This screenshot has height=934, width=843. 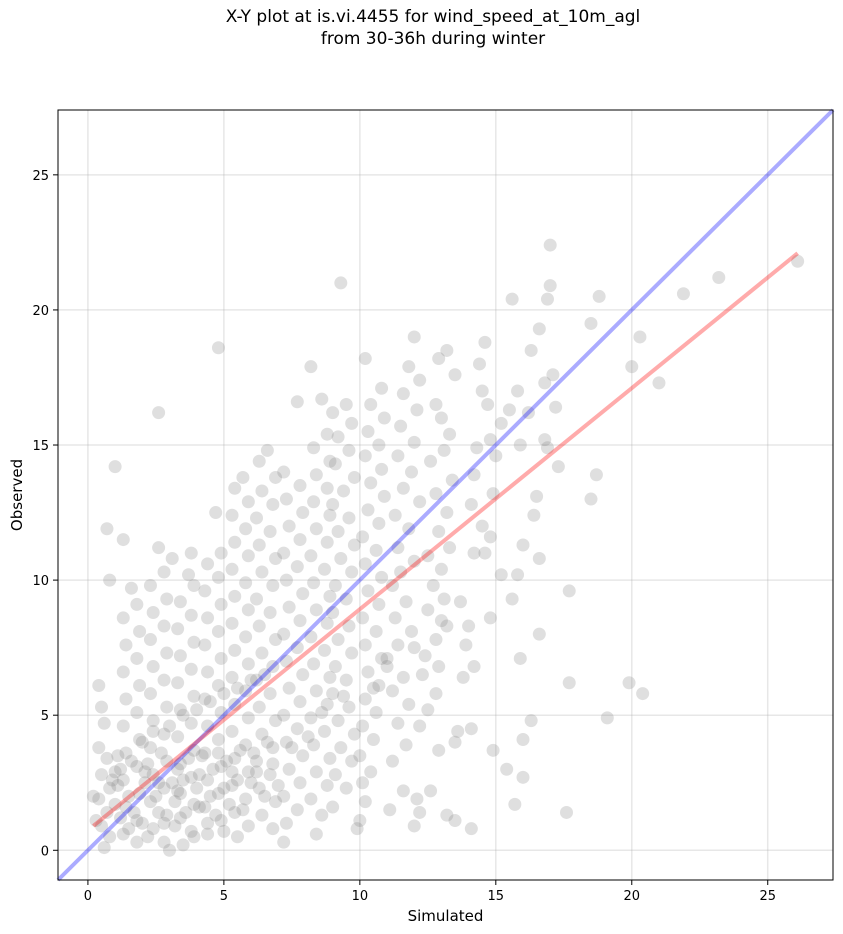 What do you see at coordinates (45, 716) in the screenshot?
I see `y-tick-label: 5` at bounding box center [45, 716].